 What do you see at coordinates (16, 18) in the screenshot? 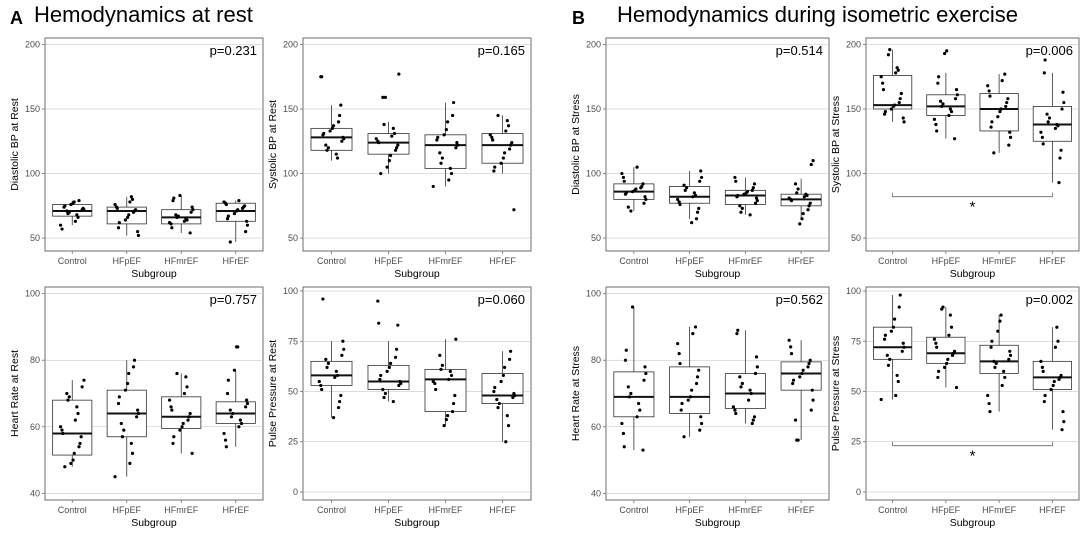
I see `panel-a-letter: A` at bounding box center [16, 18].